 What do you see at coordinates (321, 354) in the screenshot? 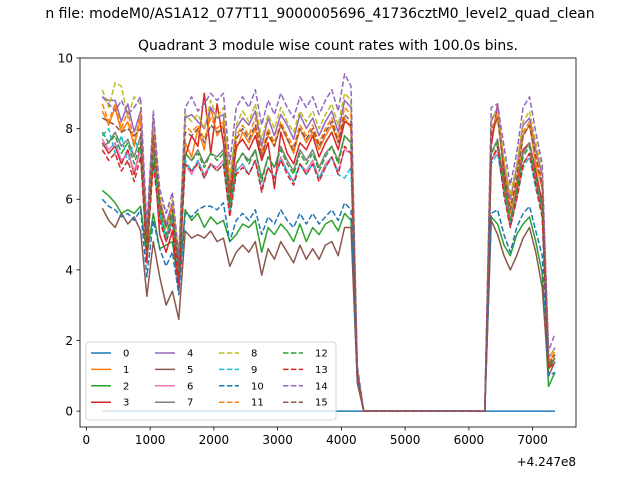
I see `legend-label-12: 12` at bounding box center [321, 354].